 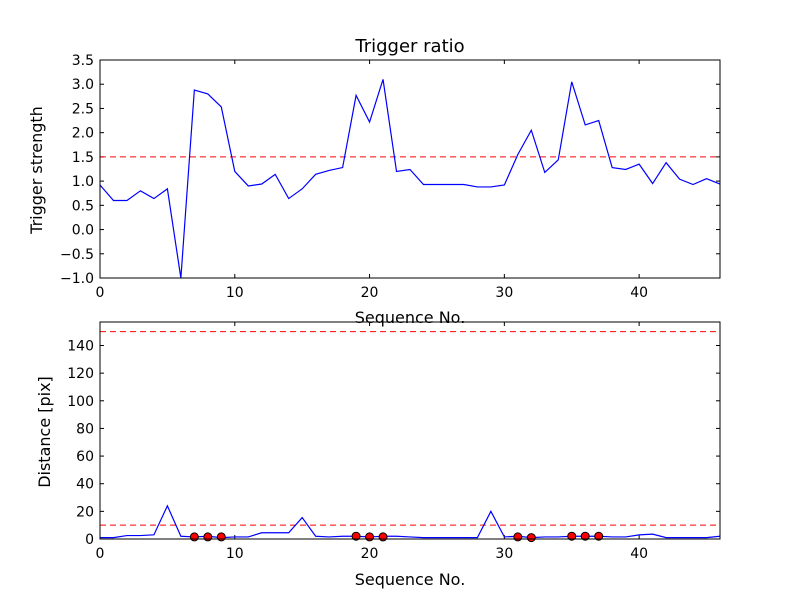 What do you see at coordinates (83, 206) in the screenshot?
I see `y-tick-label: 0.5` at bounding box center [83, 206].